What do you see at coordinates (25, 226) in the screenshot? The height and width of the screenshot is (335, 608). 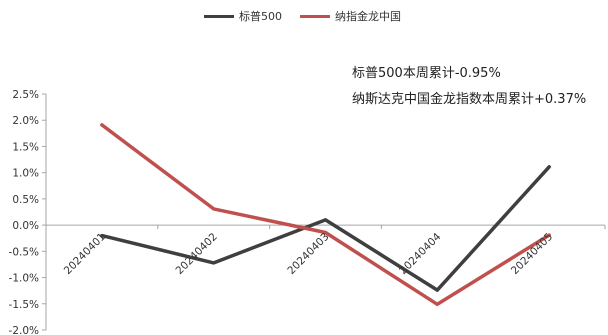 I see `y-tick-label: 0.0%` at bounding box center [25, 226].